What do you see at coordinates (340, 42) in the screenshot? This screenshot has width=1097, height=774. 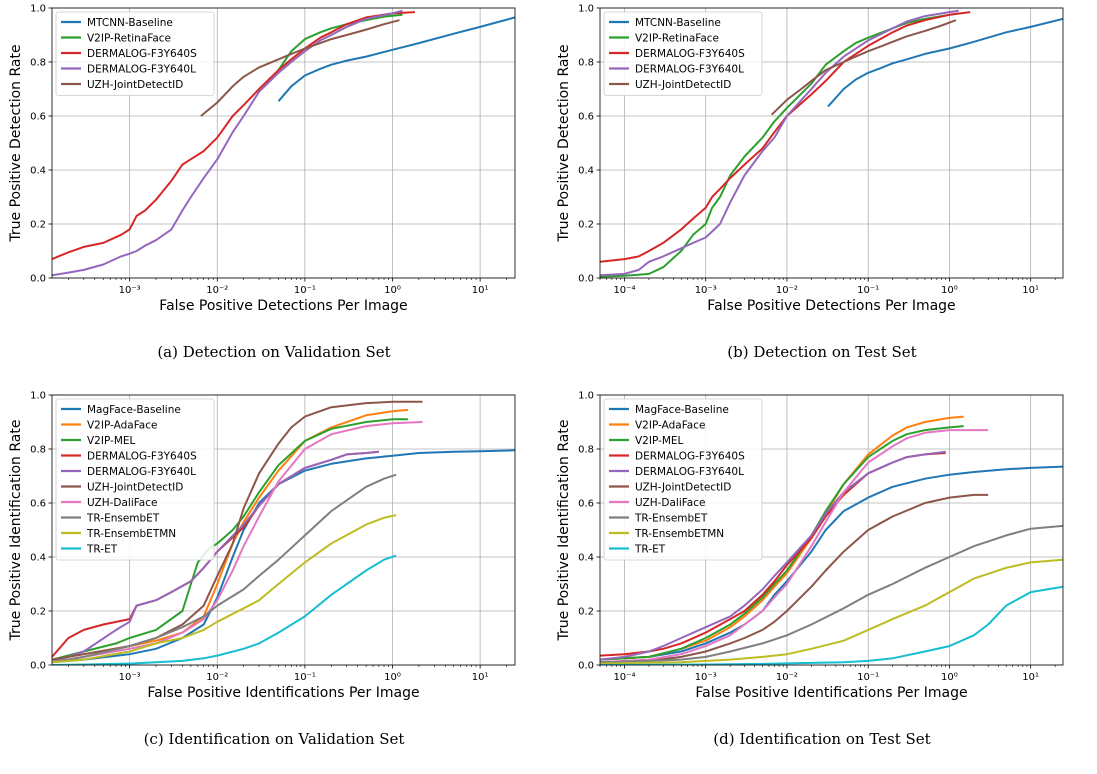 I see `series-line-v2ip-retinaface` at bounding box center [340, 42].